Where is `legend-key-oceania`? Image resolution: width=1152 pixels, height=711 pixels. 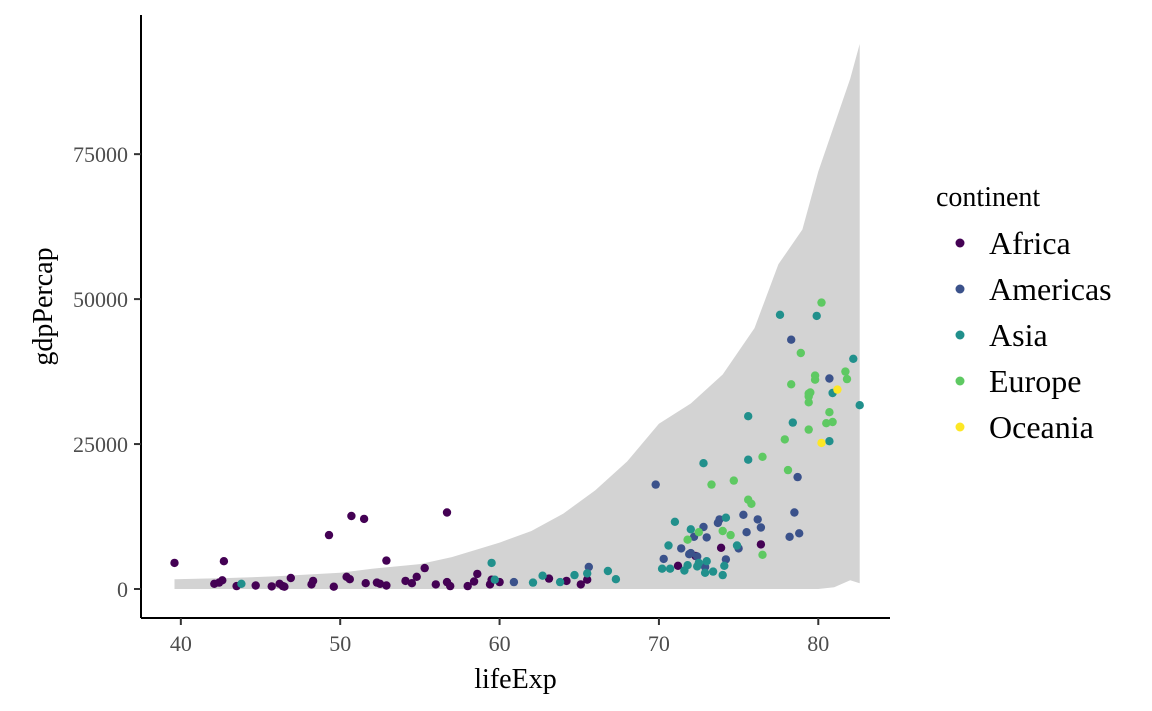
legend-key-oceania is located at coordinates (960, 427).